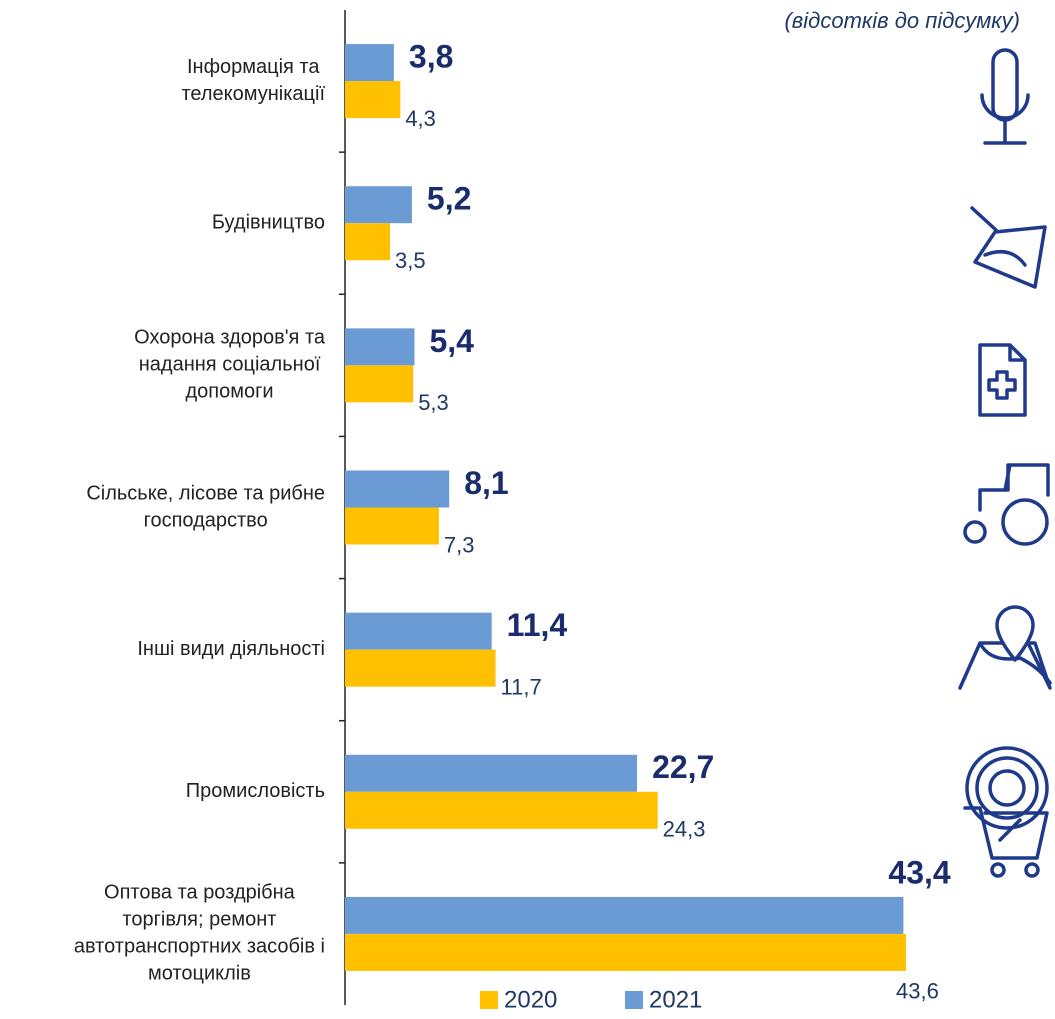  Describe the element at coordinates (206, 520) in the screenshot. I see `category-line: господарство` at that location.